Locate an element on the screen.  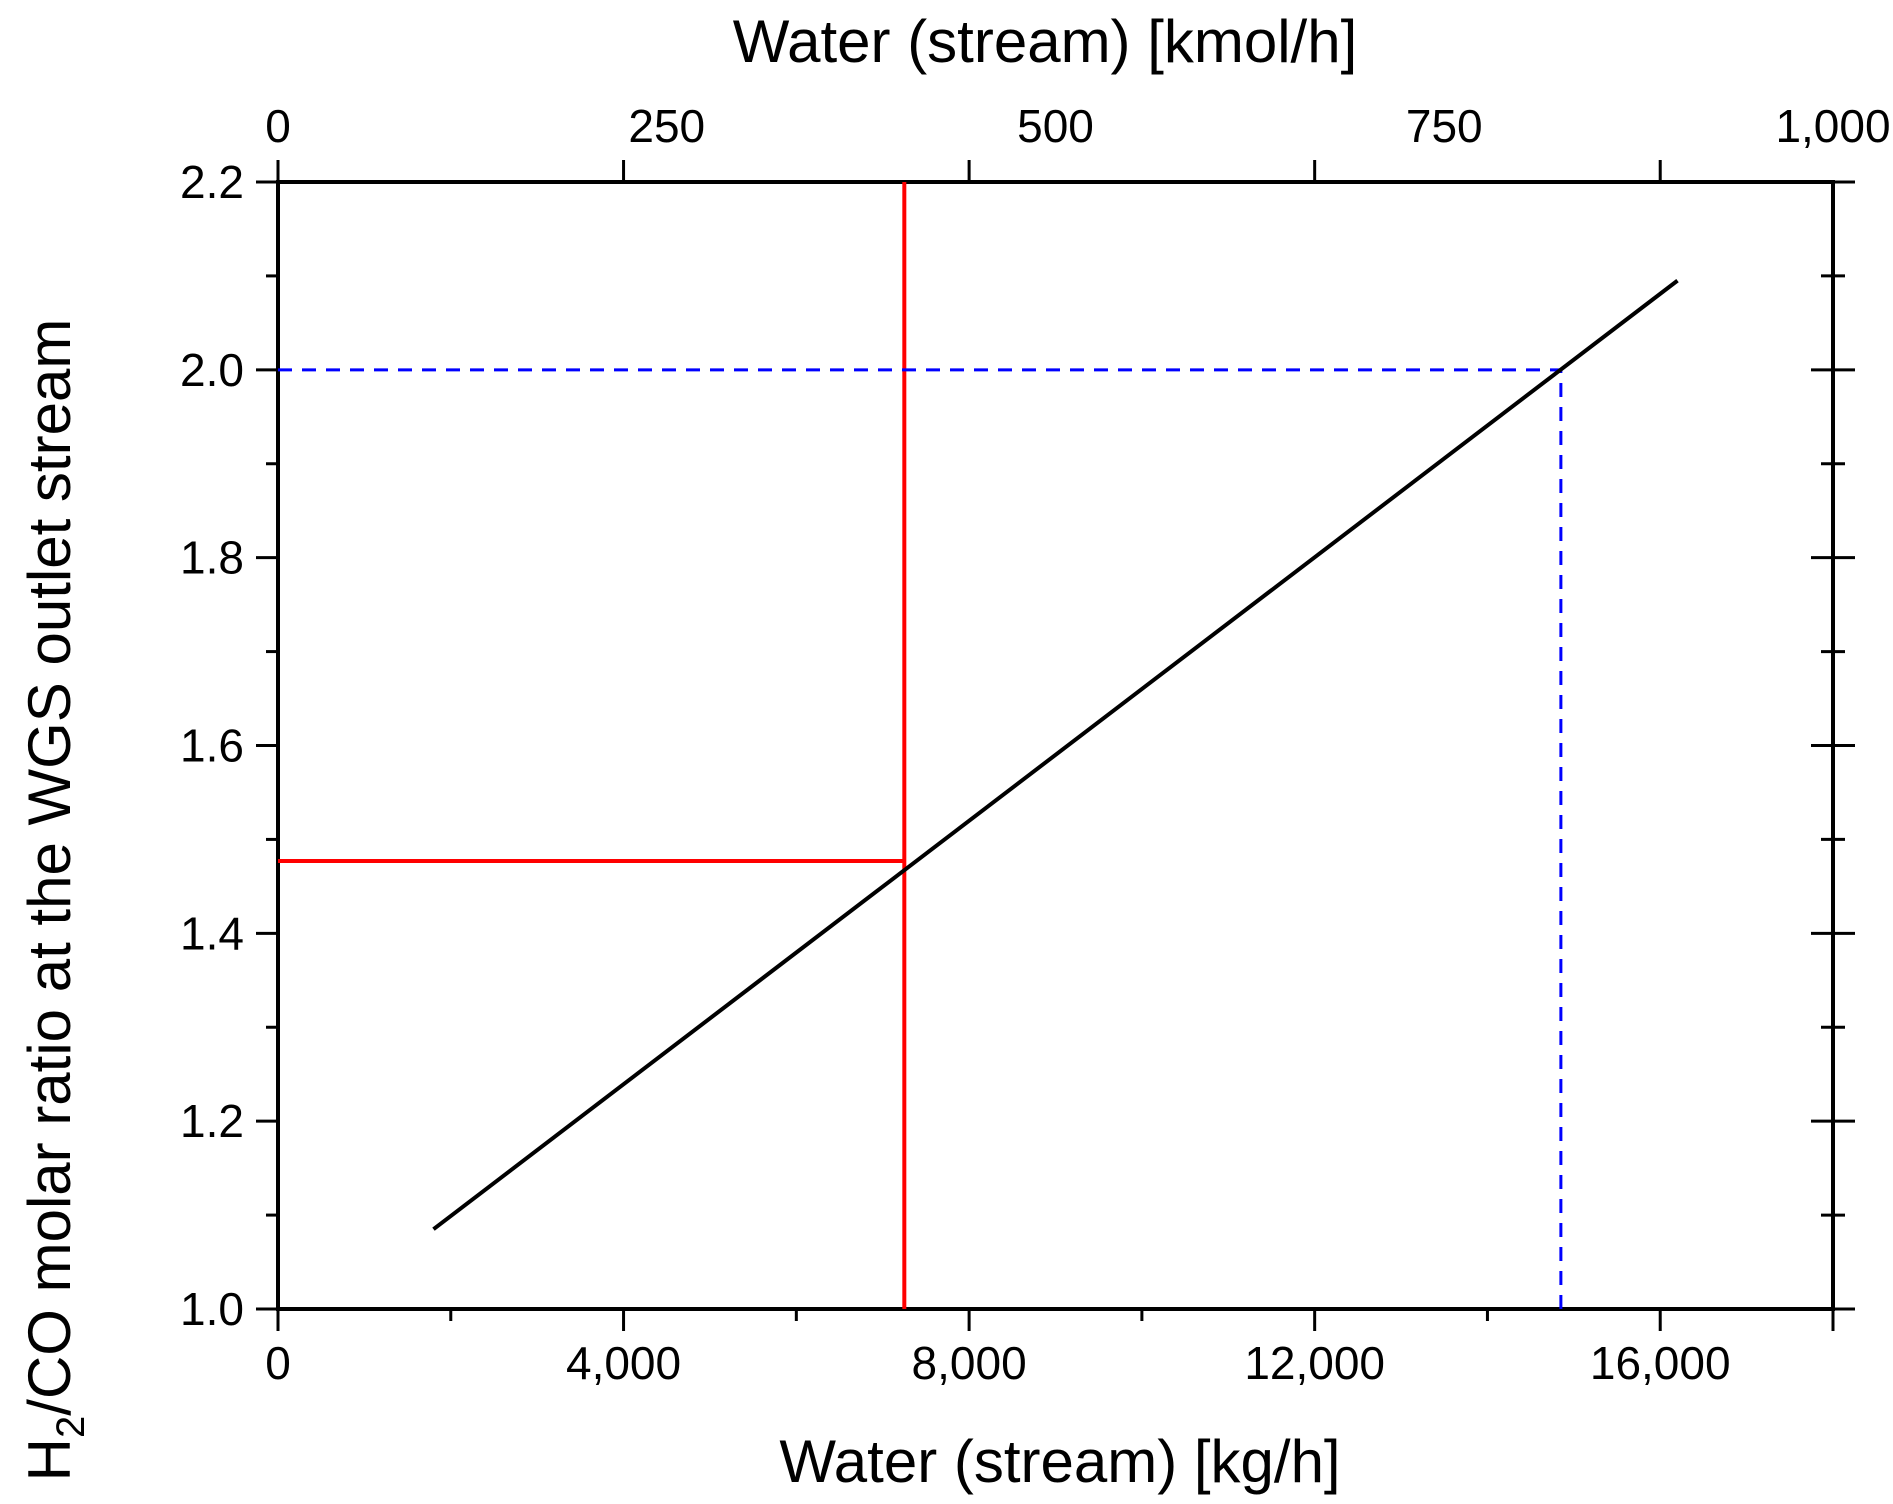
y-tick-label: 2.2 is located at coordinates (212, 182).